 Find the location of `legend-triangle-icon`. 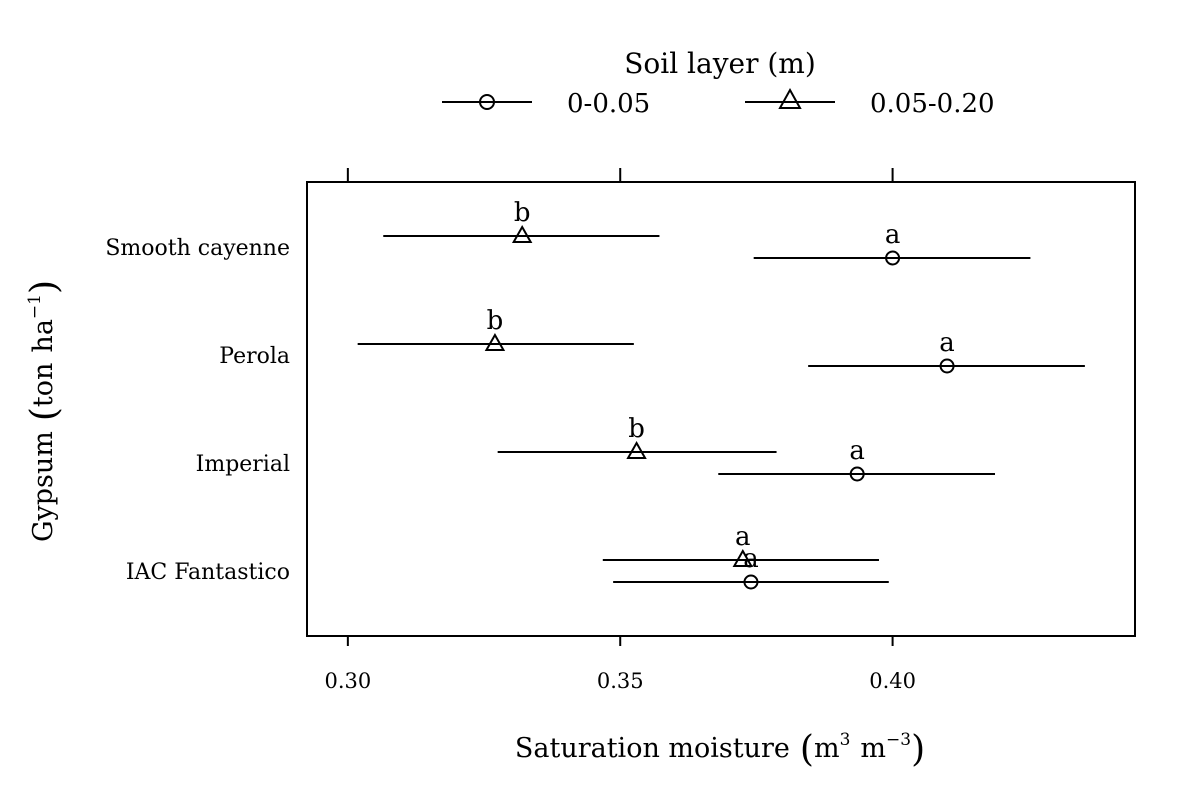

legend-triangle-icon is located at coordinates (790, 98).